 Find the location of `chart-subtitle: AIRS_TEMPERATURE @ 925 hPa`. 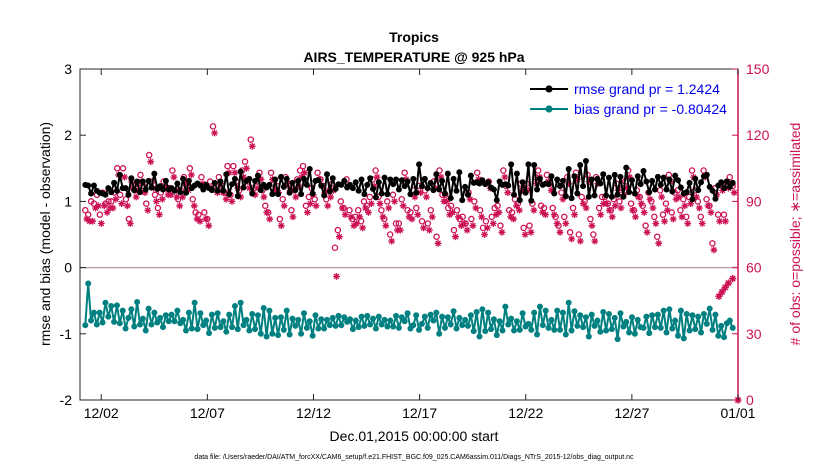

chart-subtitle: AIRS_TEMPERATURE @ 925 hPa is located at coordinates (413, 57).